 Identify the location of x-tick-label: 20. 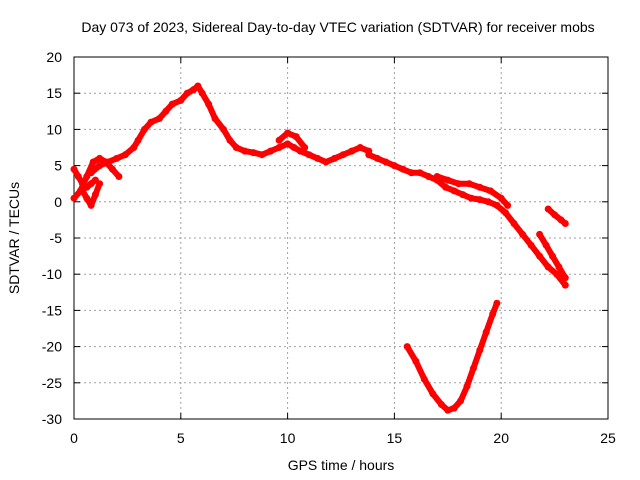
(501, 438).